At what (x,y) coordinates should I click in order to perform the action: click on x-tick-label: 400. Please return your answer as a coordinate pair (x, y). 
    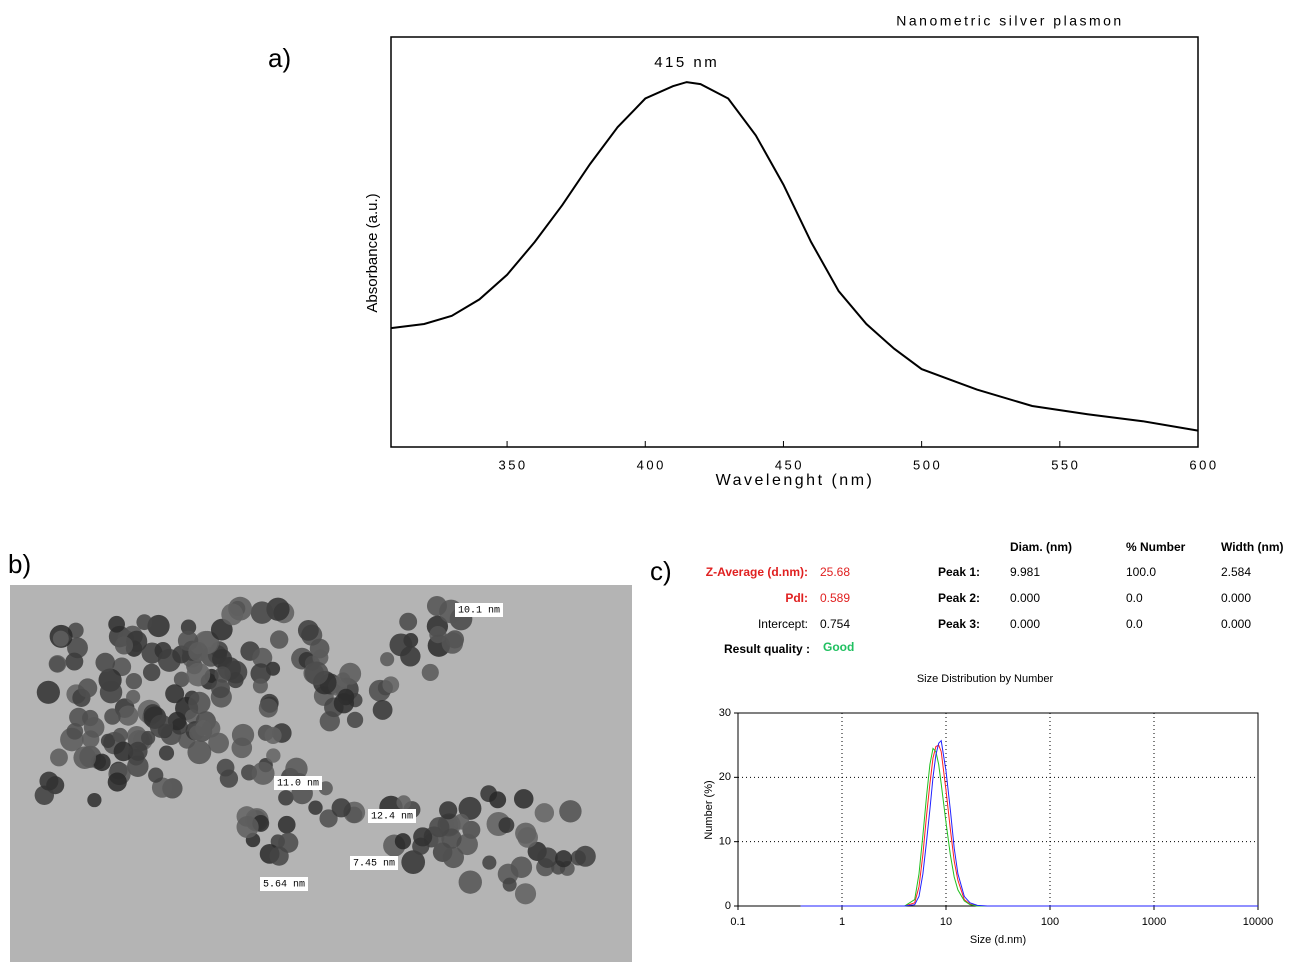
    Looking at the image, I should click on (651, 464).